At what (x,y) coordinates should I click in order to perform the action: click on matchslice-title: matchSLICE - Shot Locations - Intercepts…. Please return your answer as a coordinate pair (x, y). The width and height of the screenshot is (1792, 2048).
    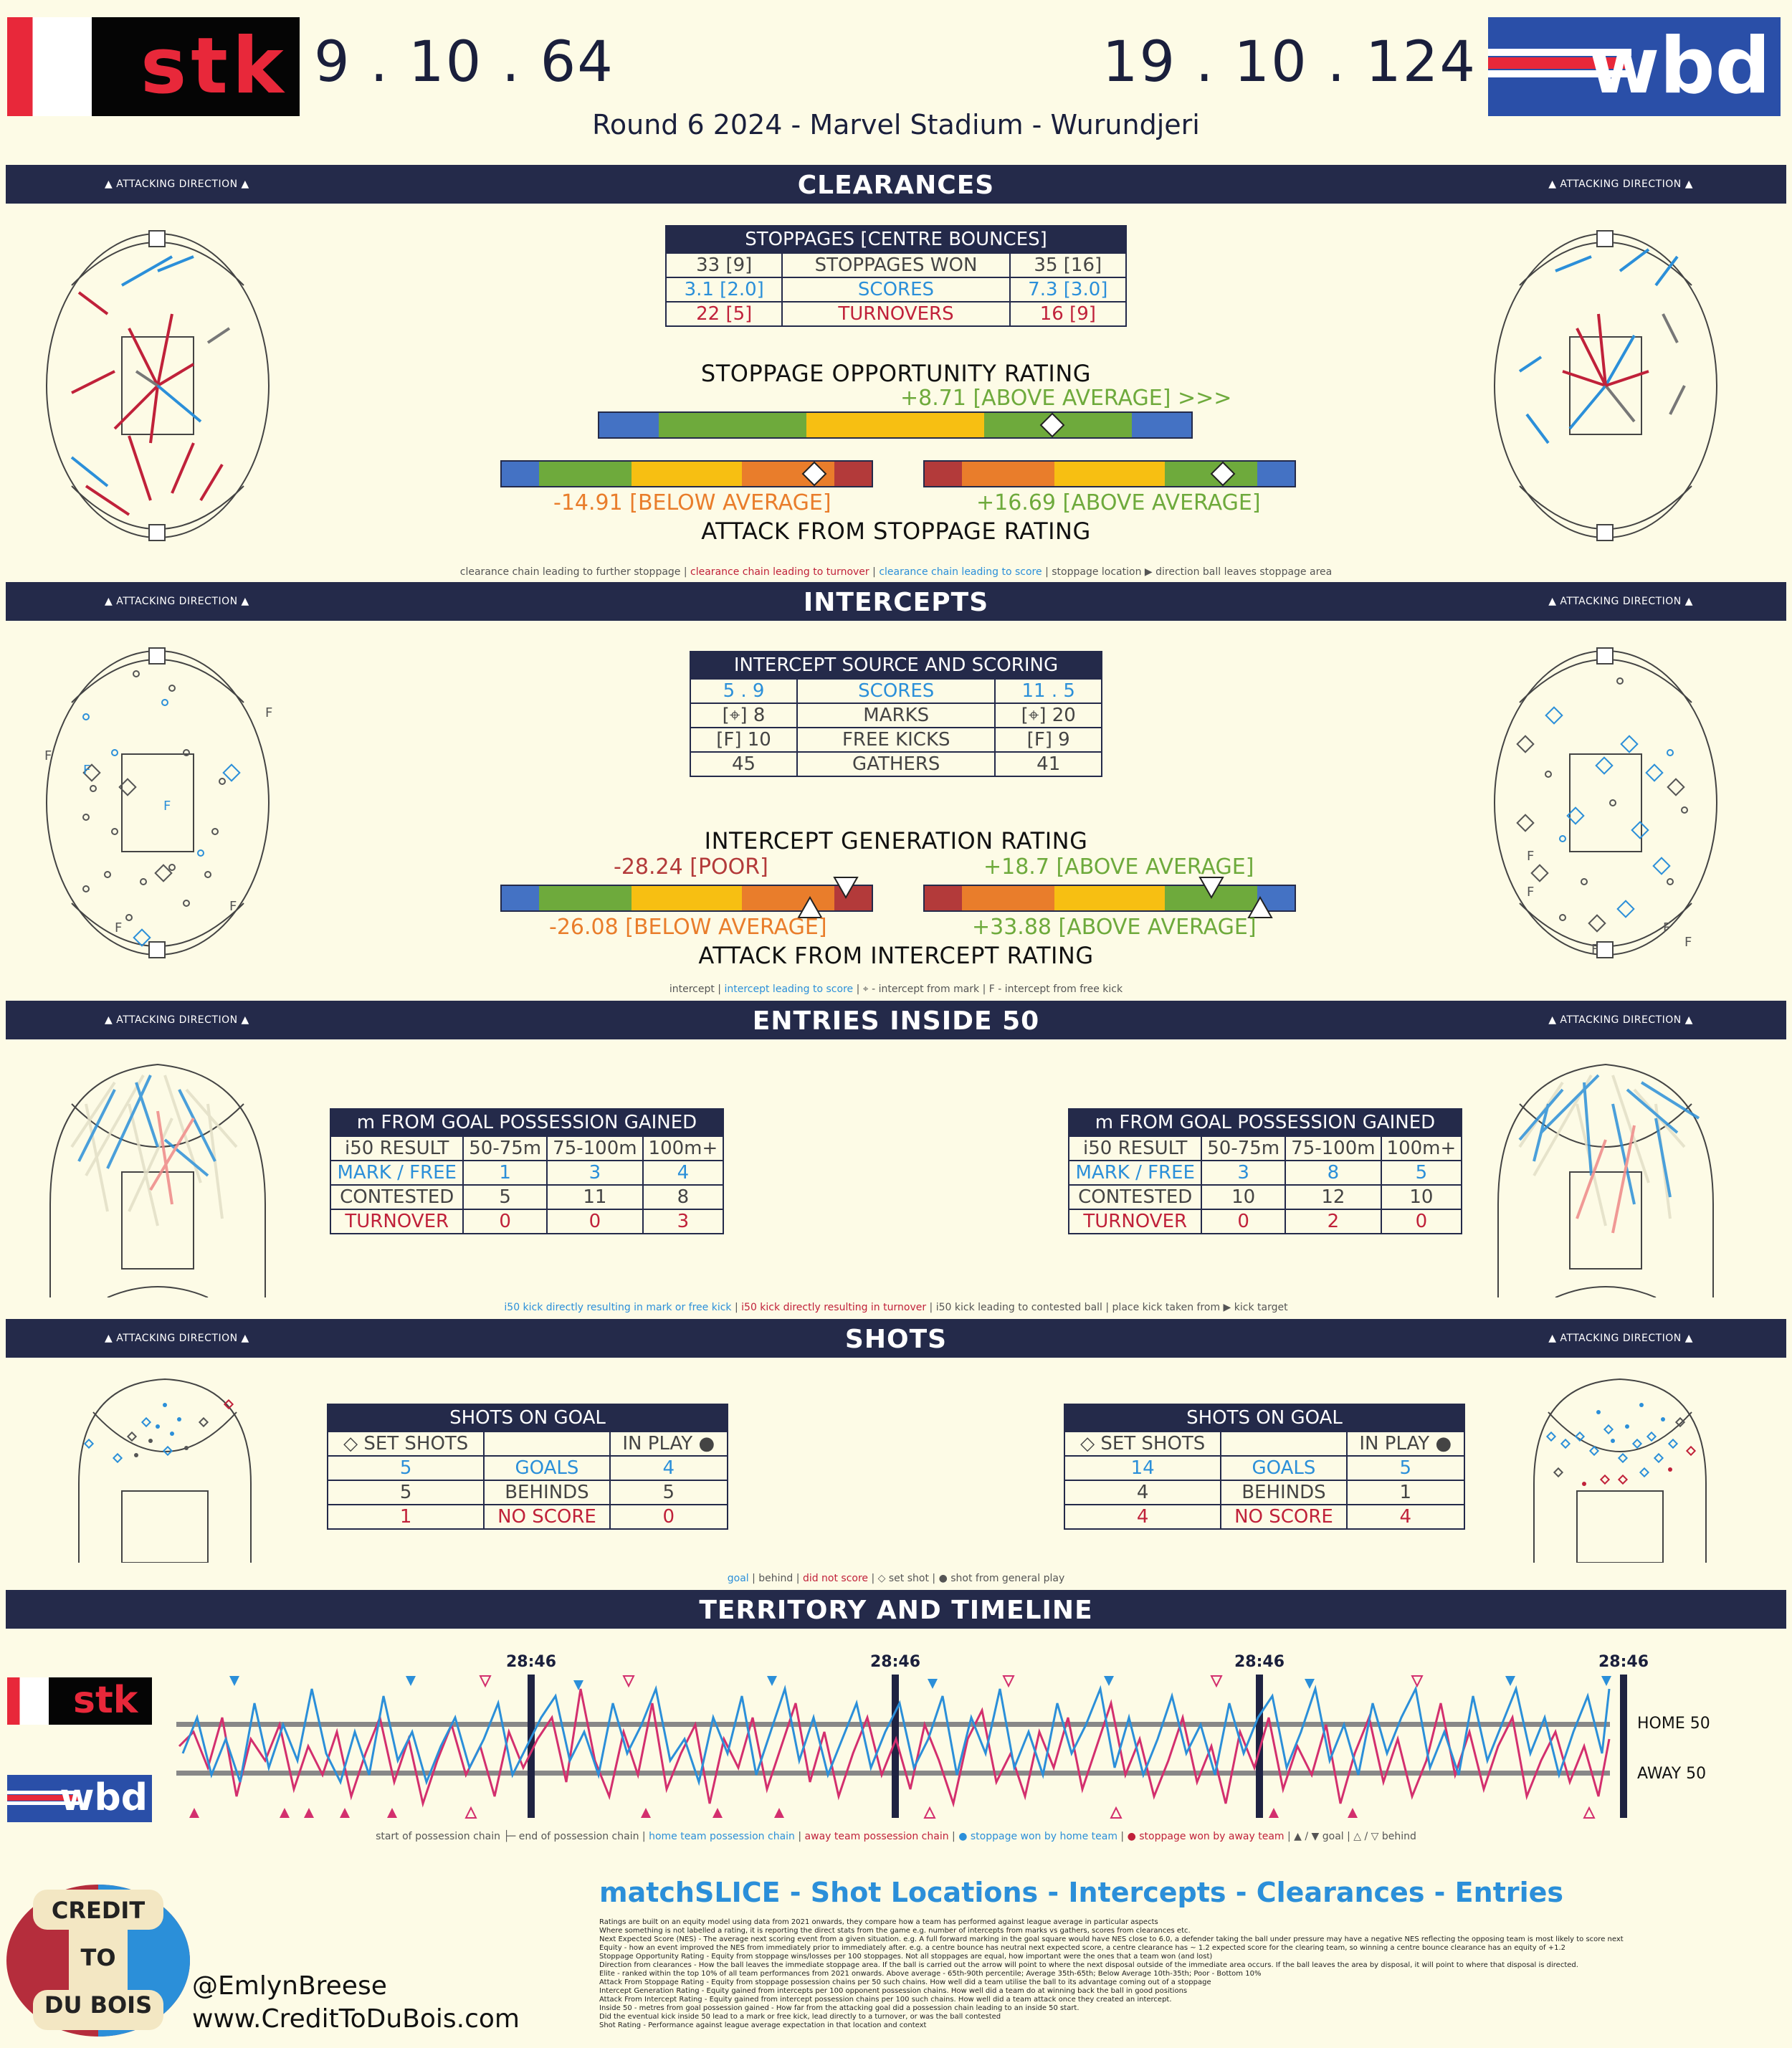
    Looking at the image, I should click on (1081, 1892).